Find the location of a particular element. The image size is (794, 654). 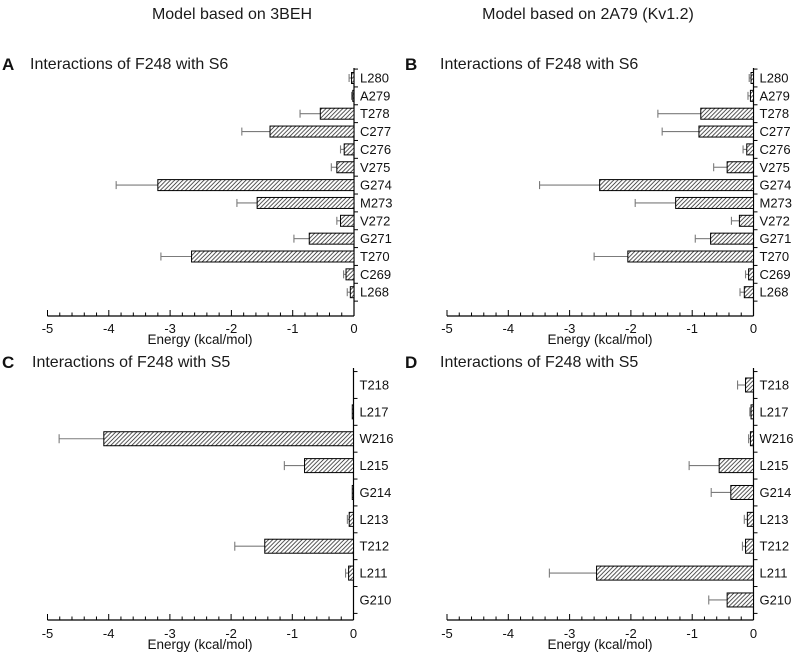

panel-a-title: Interactions of F248 with S6 is located at coordinates (129, 64).